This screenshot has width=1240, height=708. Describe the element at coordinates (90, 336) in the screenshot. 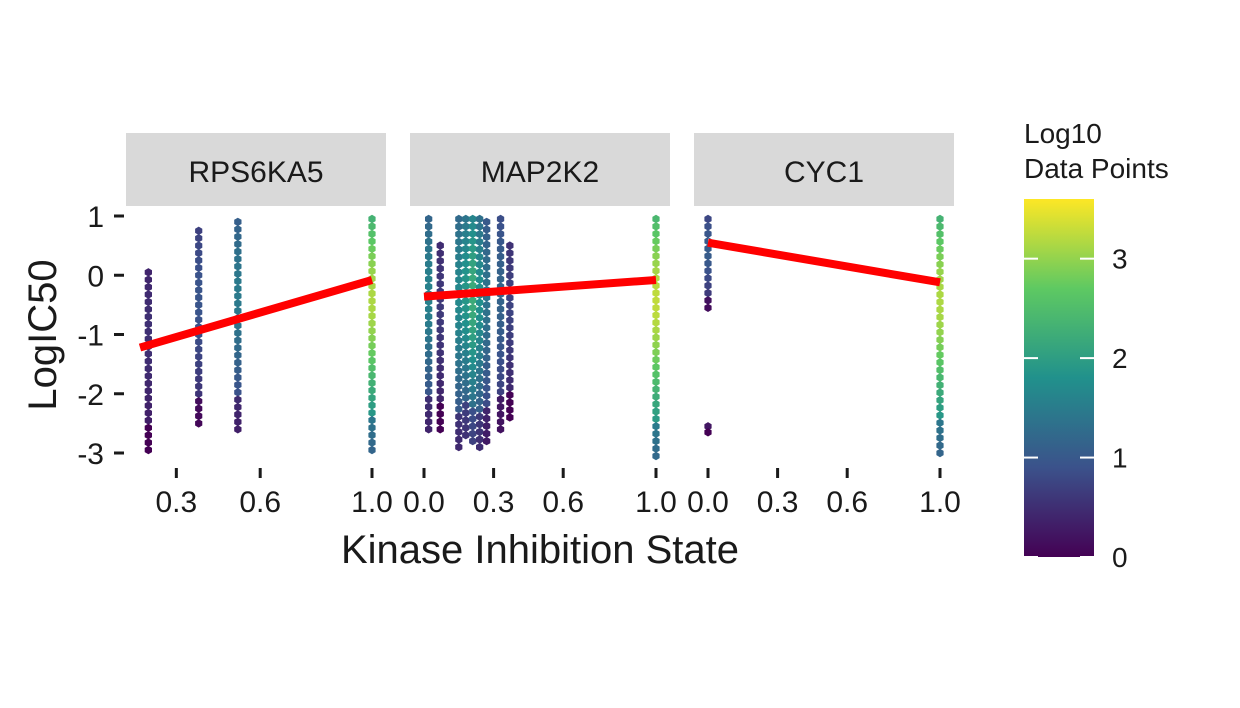

I see `y-tick-label: -1` at that location.